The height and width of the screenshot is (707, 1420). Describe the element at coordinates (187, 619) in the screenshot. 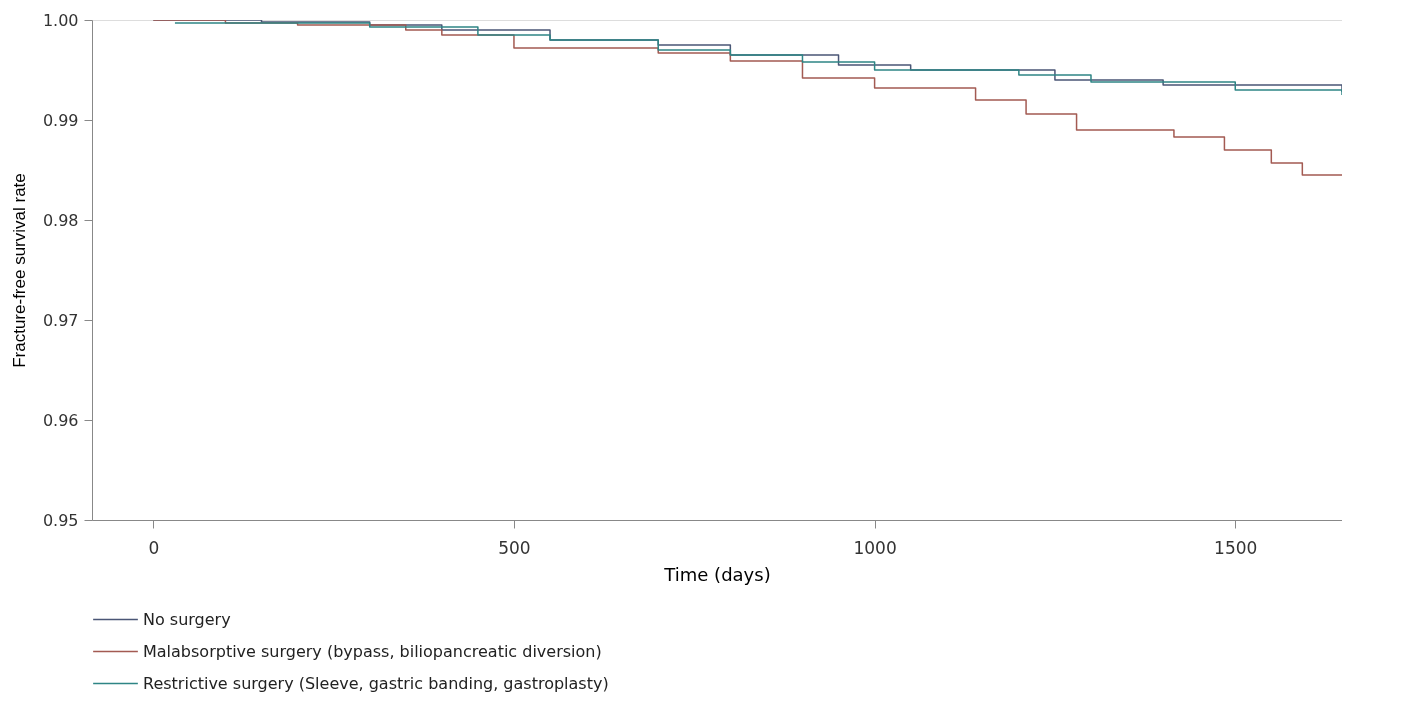

I see `legend-label: No surgery` at that location.